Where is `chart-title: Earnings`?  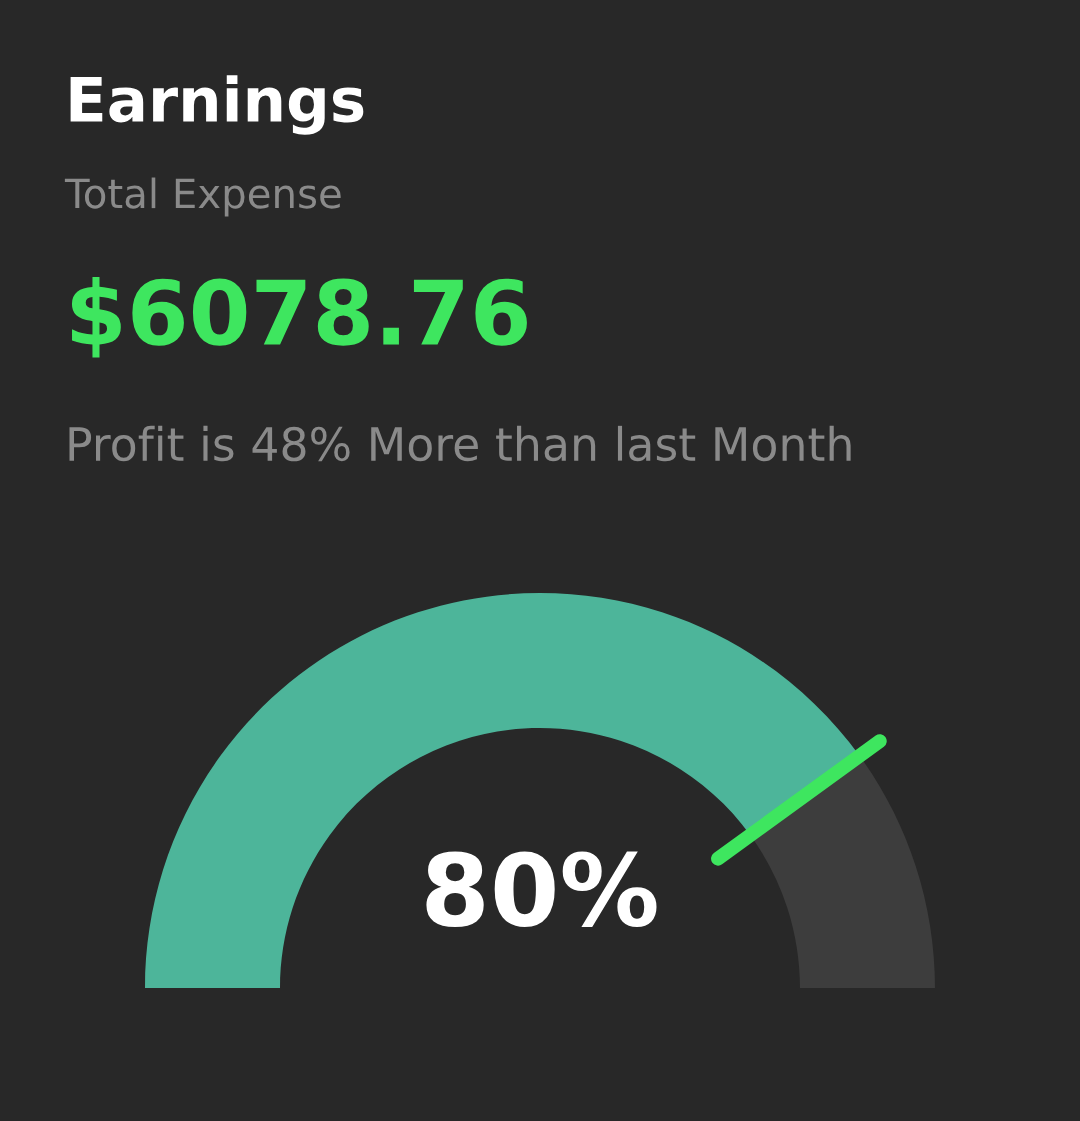
chart-title: Earnings is located at coordinates (217, 105).